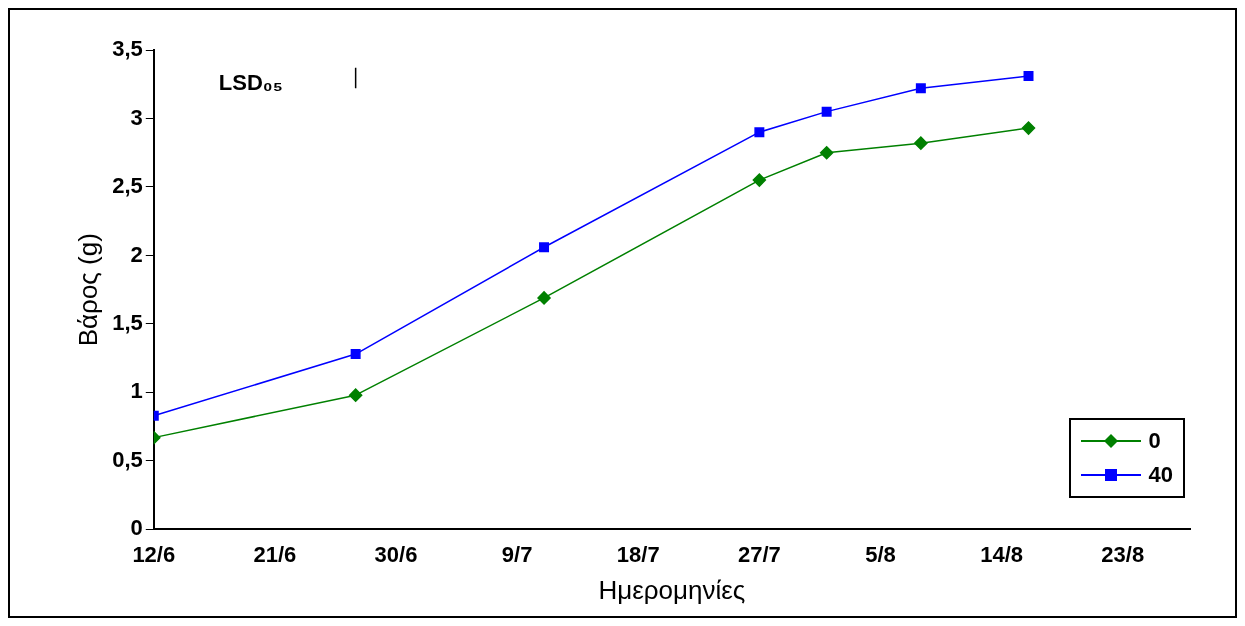  What do you see at coordinates (672, 589) in the screenshot?
I see `x-axis-title: Ημερομηνίες` at bounding box center [672, 589].